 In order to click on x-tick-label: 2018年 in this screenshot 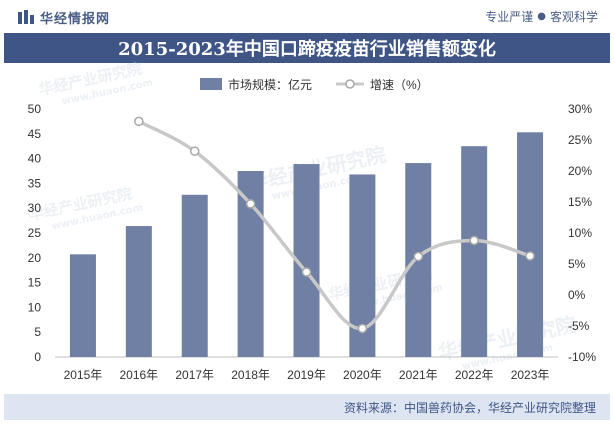, I will do `click(250, 375)`.